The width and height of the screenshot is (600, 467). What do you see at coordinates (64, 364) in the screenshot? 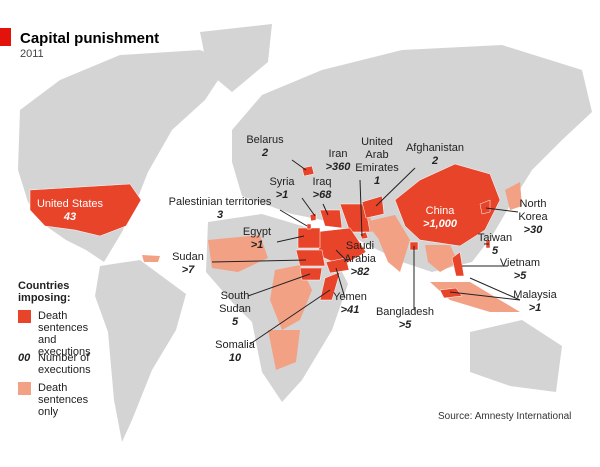
I see `legend-label: Number of executions` at bounding box center [64, 364].